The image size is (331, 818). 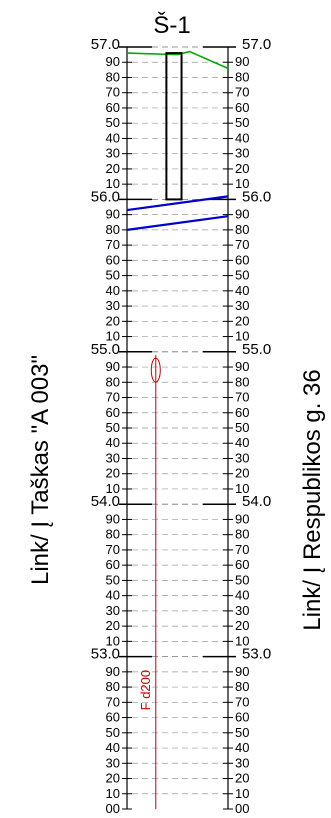 What do you see at coordinates (256, 196) in the screenshot?
I see `major-label-right: 56.0` at bounding box center [256, 196].